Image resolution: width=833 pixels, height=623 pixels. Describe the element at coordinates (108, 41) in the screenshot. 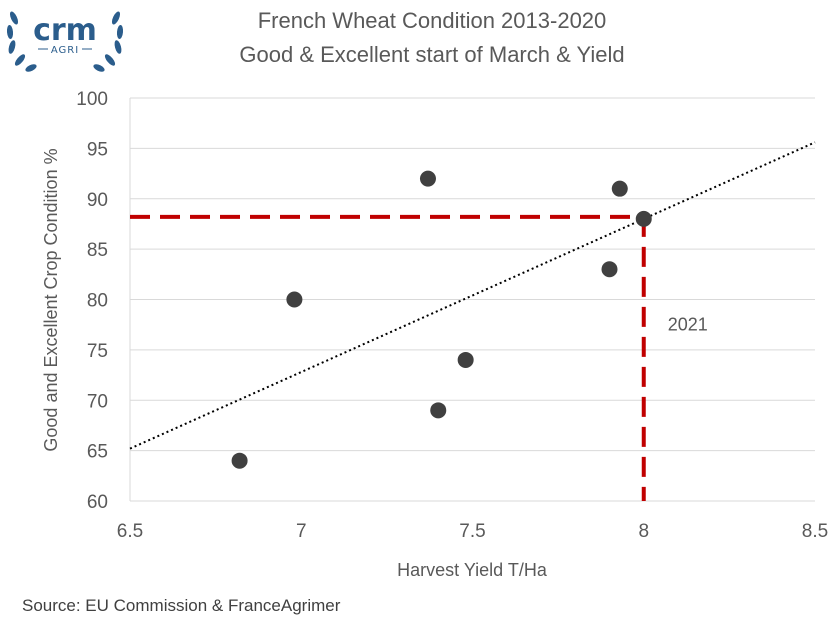

I see `laurel-right-icon` at that location.